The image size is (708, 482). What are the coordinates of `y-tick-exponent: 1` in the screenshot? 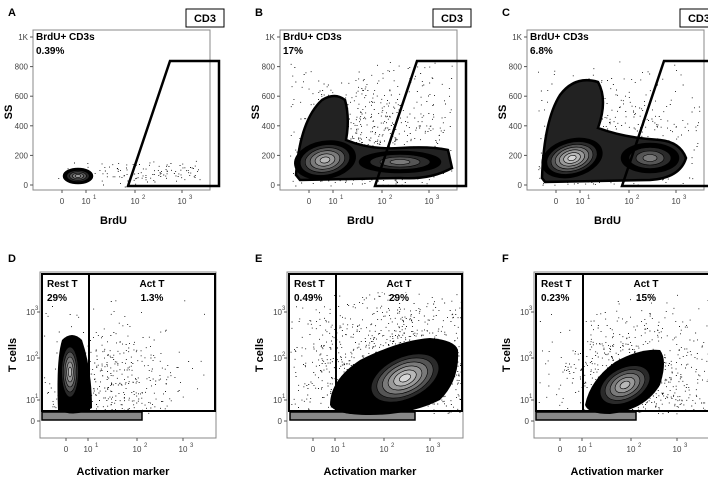 It's located at (531, 397).